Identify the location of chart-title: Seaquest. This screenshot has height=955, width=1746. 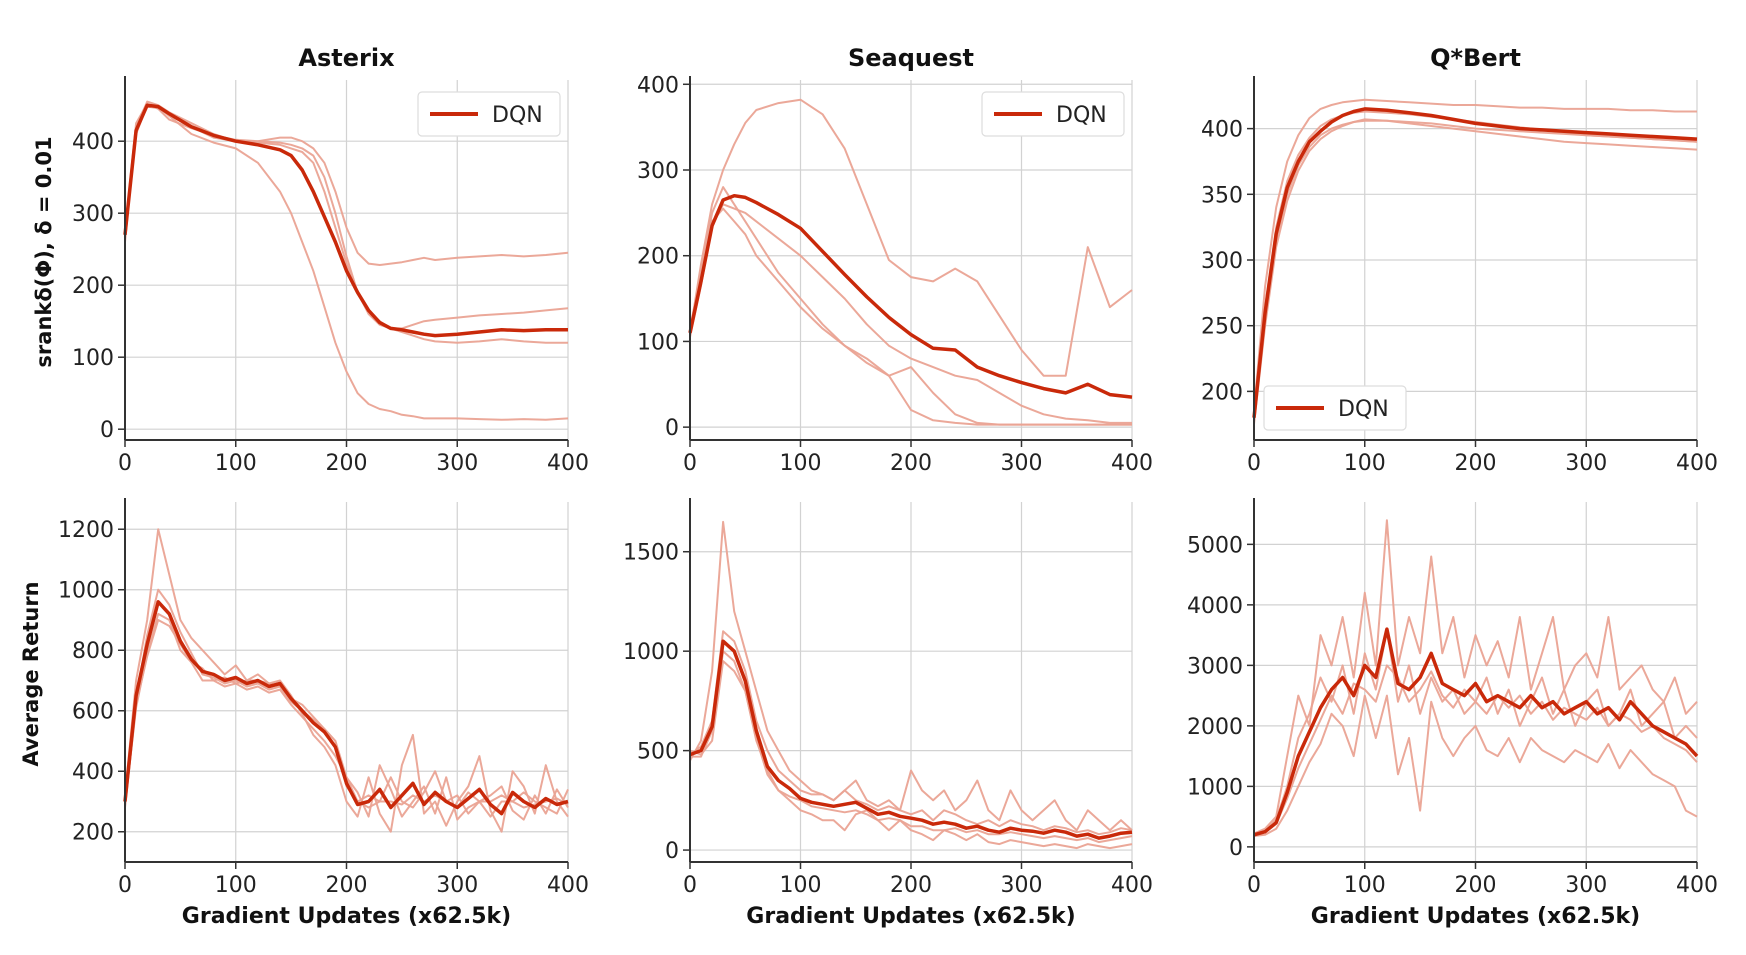
(911, 58).